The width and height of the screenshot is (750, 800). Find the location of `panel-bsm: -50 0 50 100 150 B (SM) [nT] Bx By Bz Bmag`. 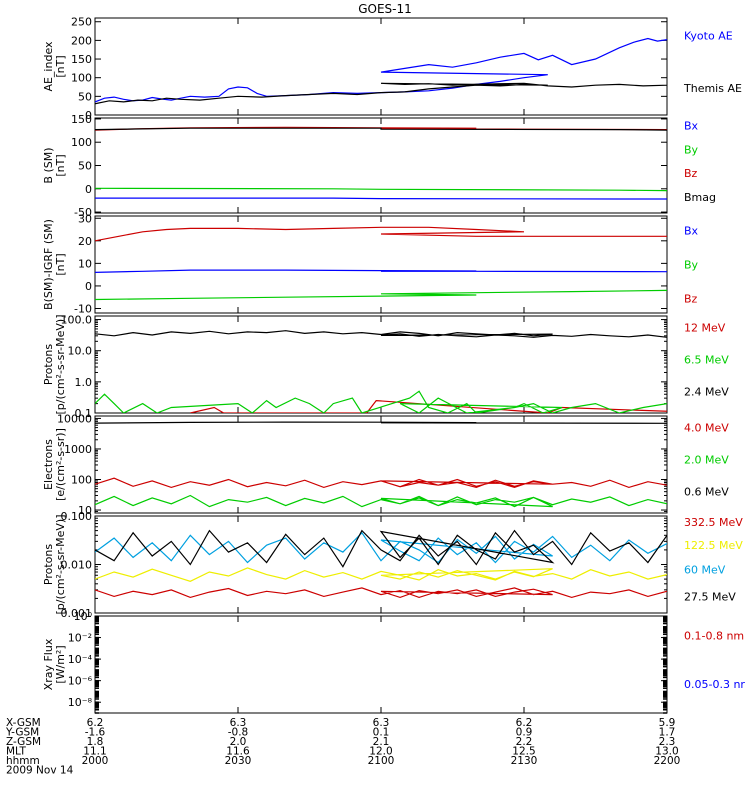

panel-bsm: -50 0 50 100 150 B (SM) [nT] Bx By Bz Bmag is located at coordinates (379, 166).